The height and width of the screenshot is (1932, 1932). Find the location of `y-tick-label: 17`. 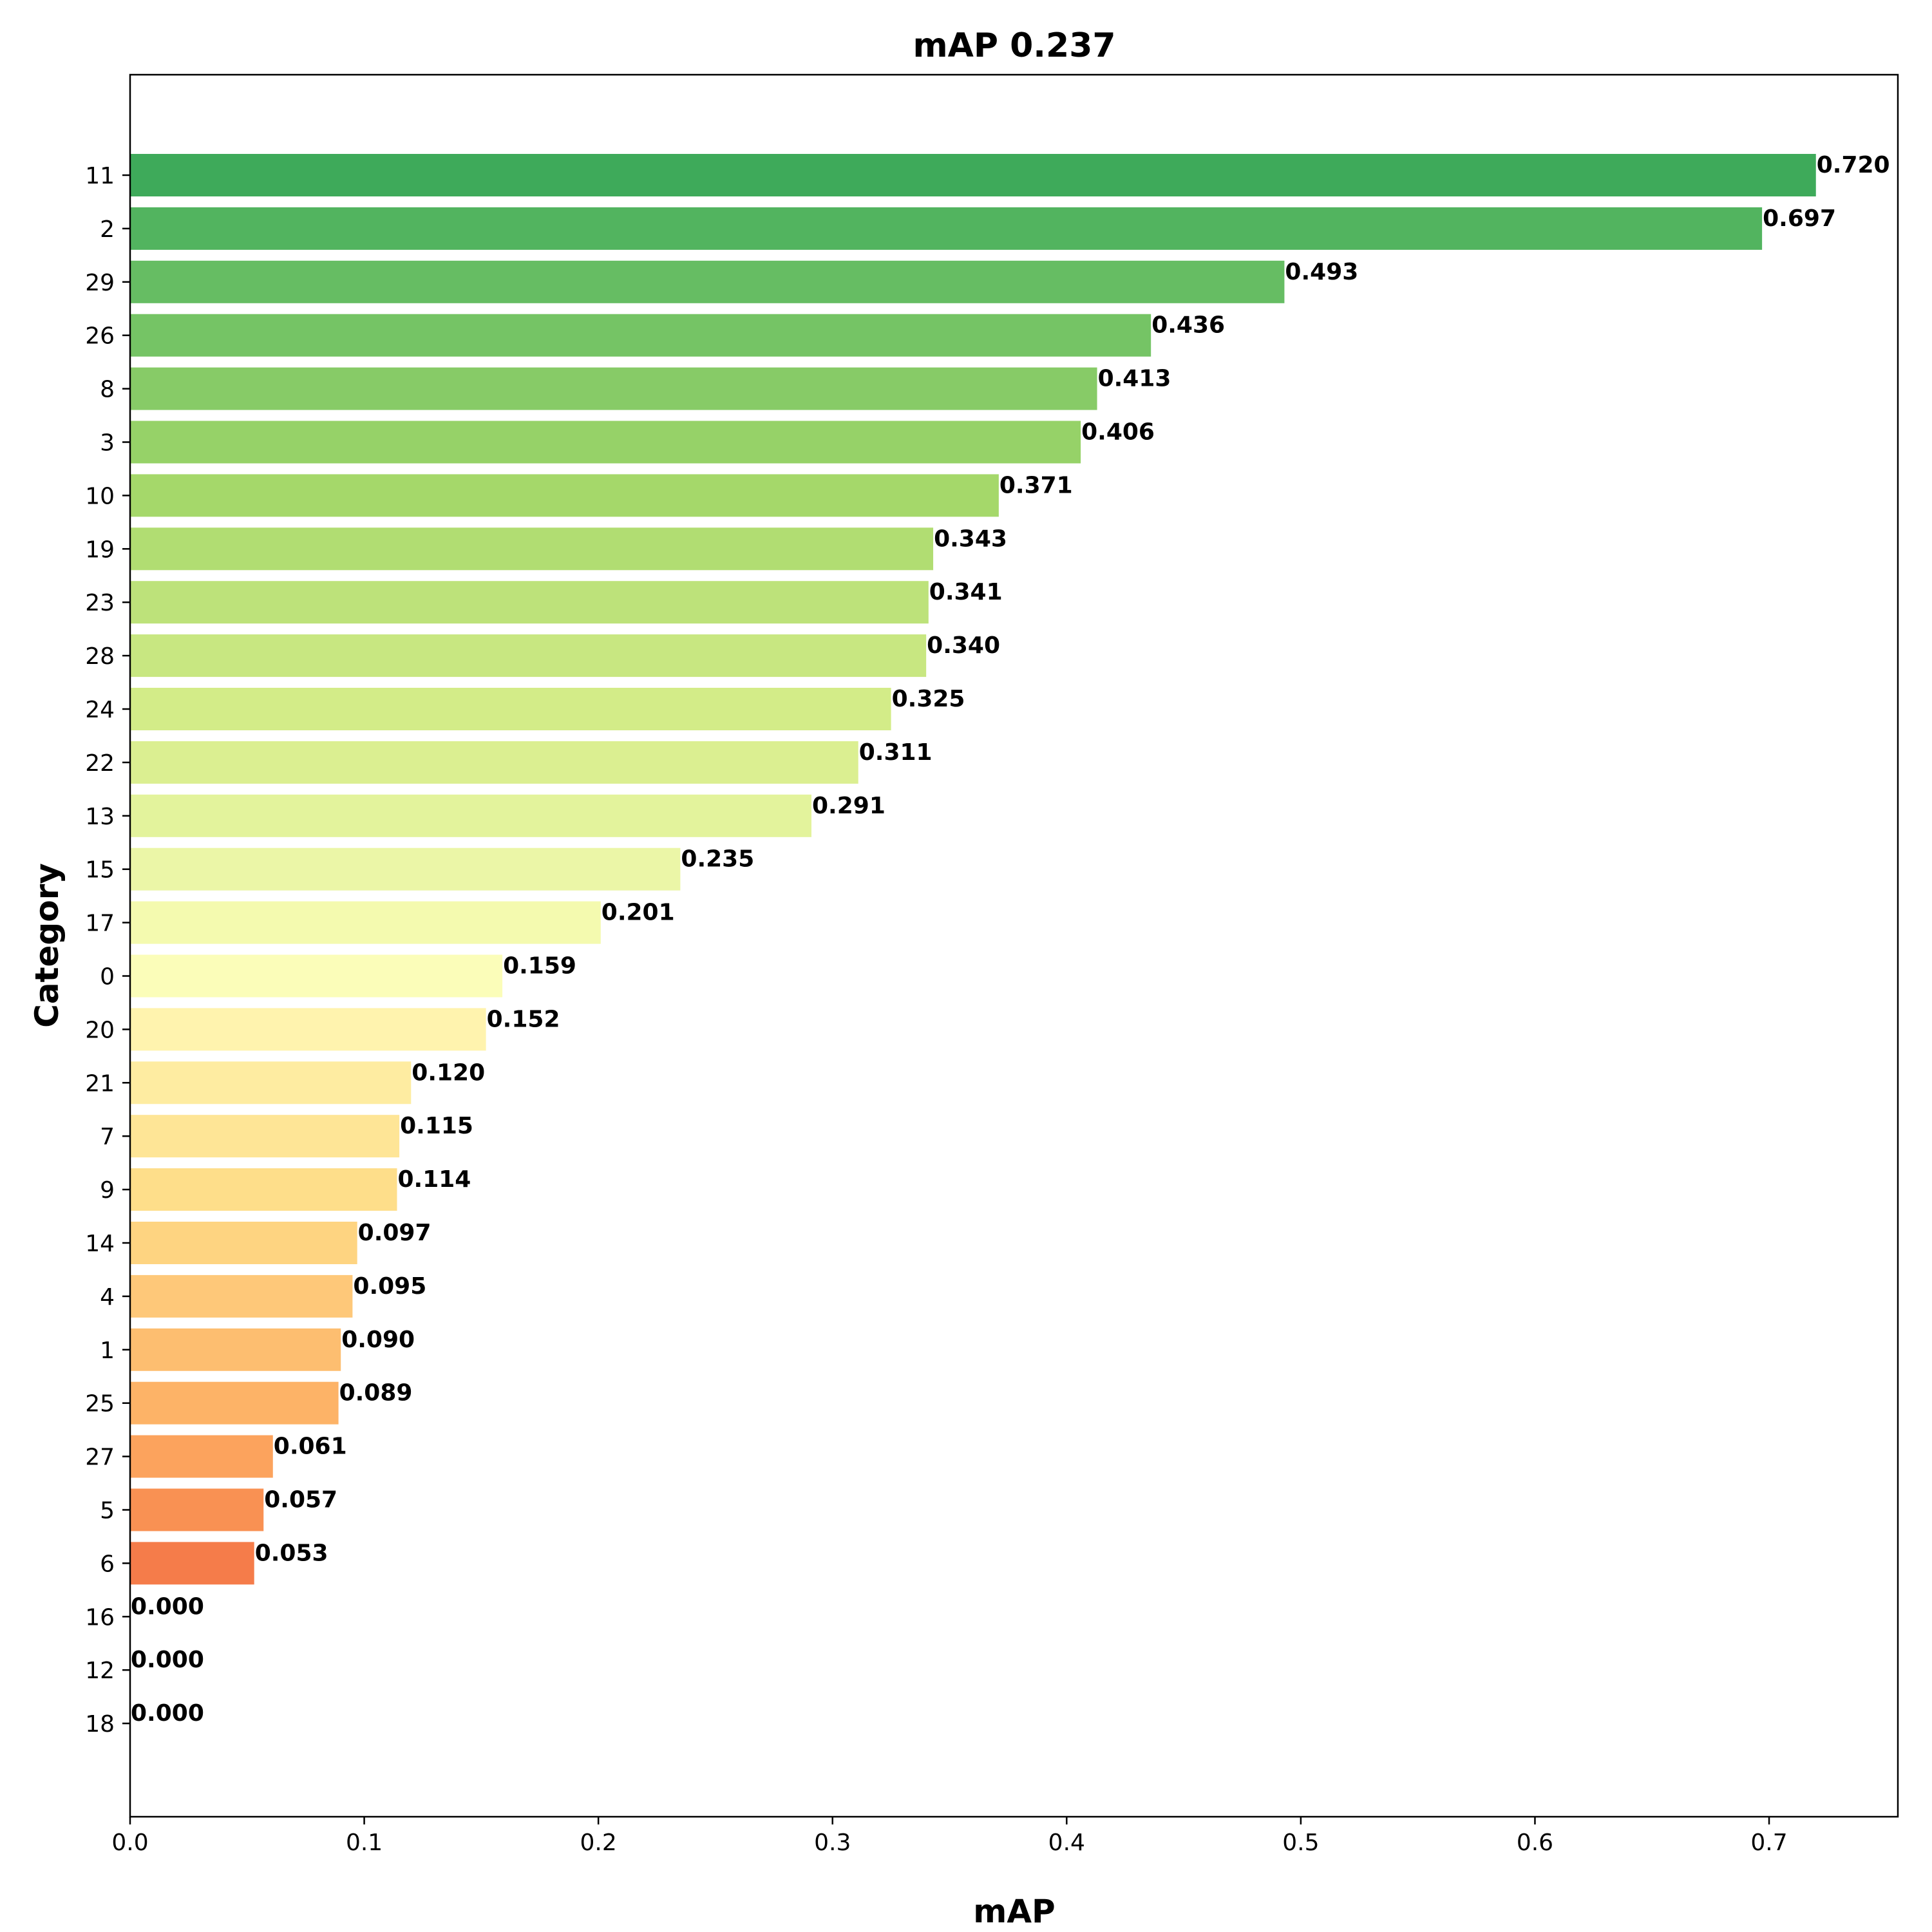

y-tick-label: 17 is located at coordinates (100, 924).